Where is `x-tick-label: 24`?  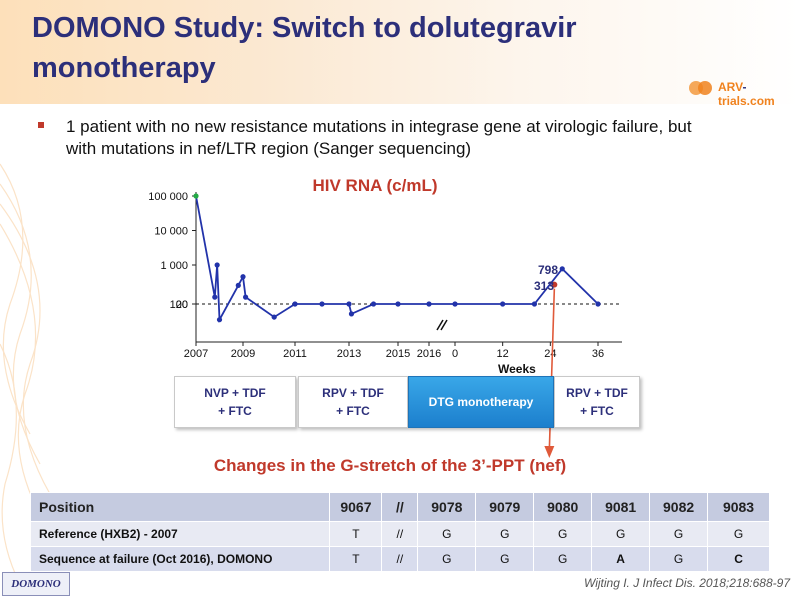 x-tick-label: 24 is located at coordinates (550, 354).